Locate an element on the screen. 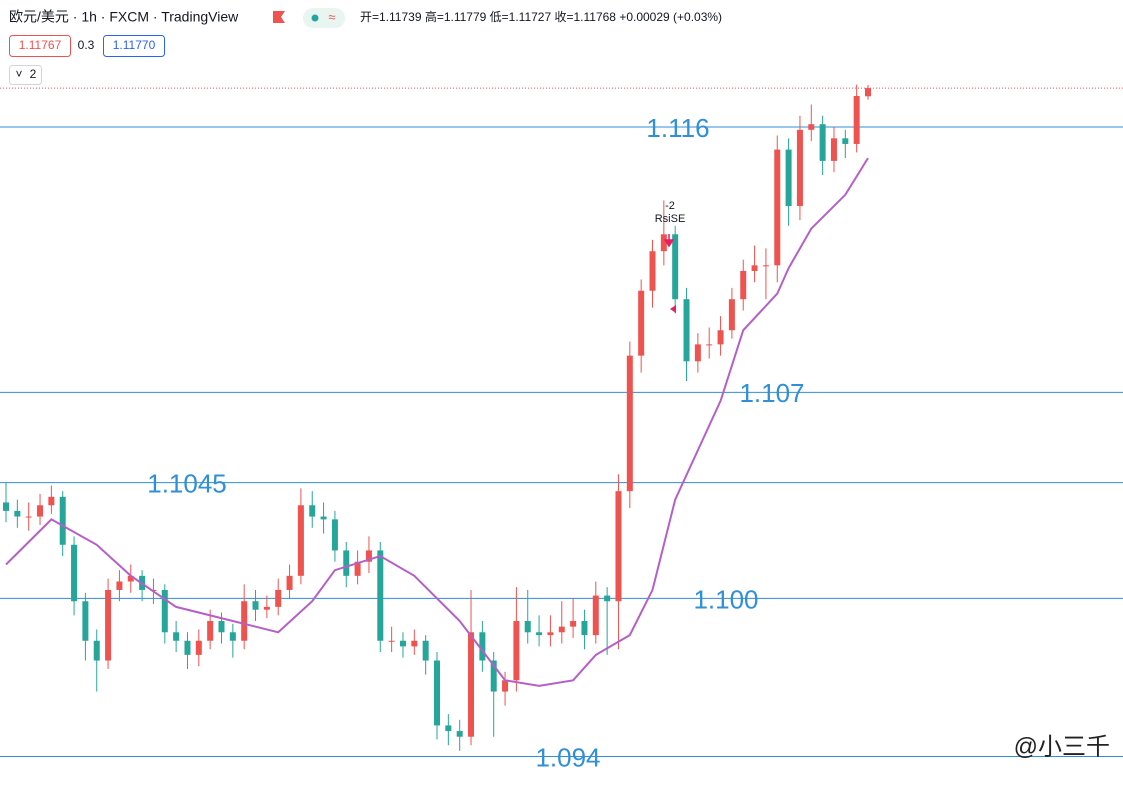 The height and width of the screenshot is (796, 1123). indicator-toggle is located at coordinates (25, 75).